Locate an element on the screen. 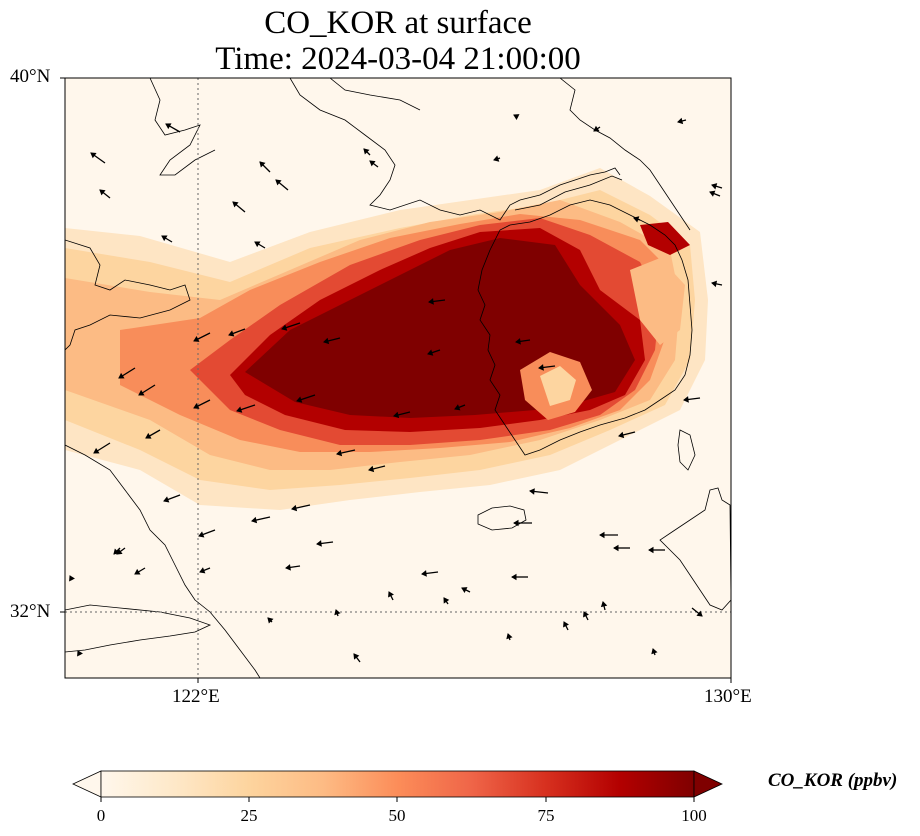 The image size is (920, 836). colorbar-tick-label: 50 is located at coordinates (397, 815).